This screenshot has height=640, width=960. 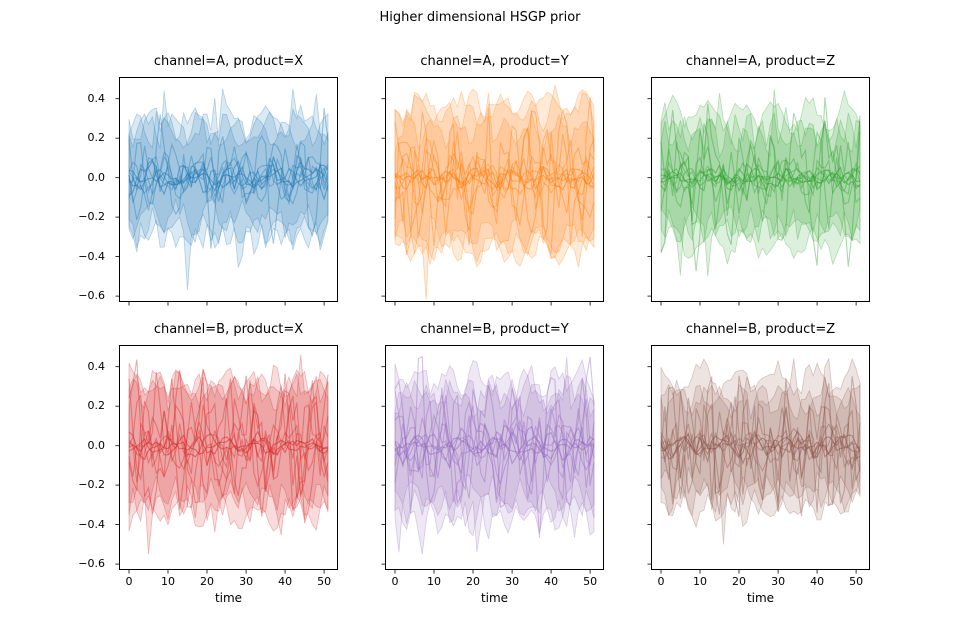 I want to click on subplot-title: channel=B, product=Y, so click(x=494, y=329).